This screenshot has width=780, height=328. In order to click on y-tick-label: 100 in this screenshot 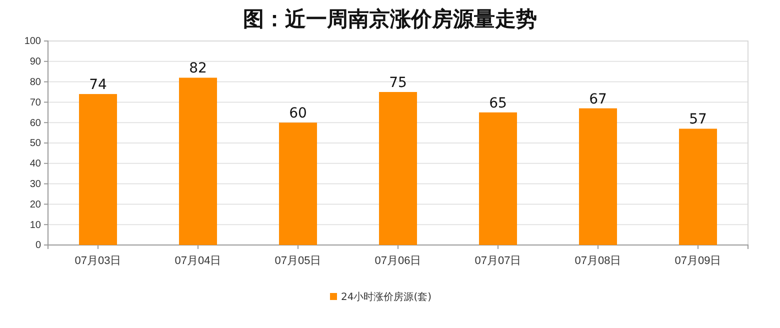, I will do `click(33, 42)`.